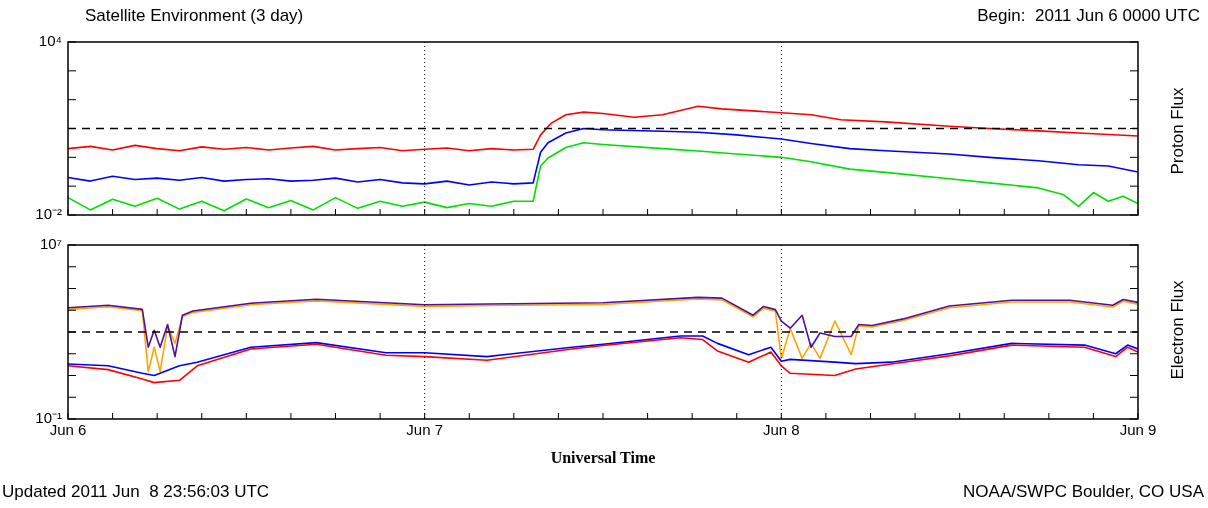 The width and height of the screenshot is (1208, 508). What do you see at coordinates (50, 41) in the screenshot?
I see `y-tick-label: 10⁴` at bounding box center [50, 41].